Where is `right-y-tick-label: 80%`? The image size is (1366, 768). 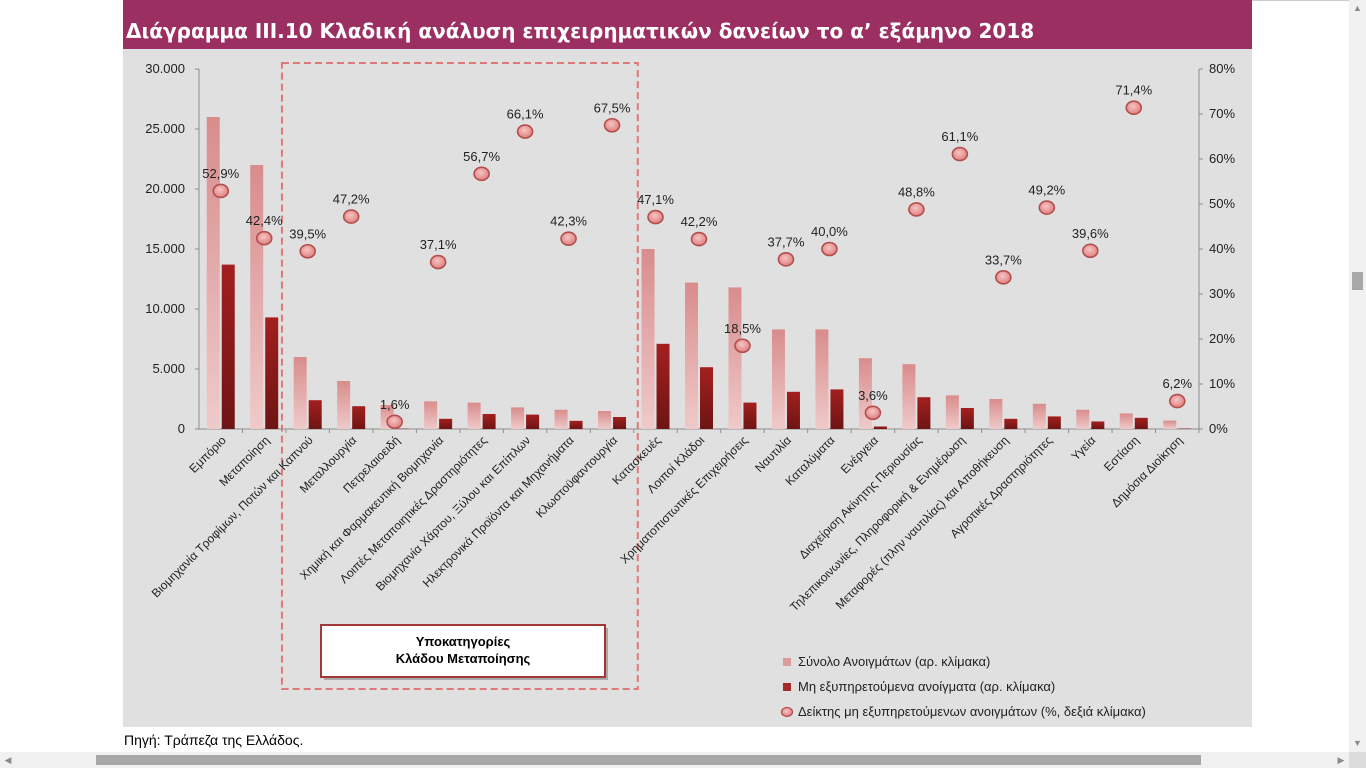
right-y-tick-label: 80% is located at coordinates (1222, 68).